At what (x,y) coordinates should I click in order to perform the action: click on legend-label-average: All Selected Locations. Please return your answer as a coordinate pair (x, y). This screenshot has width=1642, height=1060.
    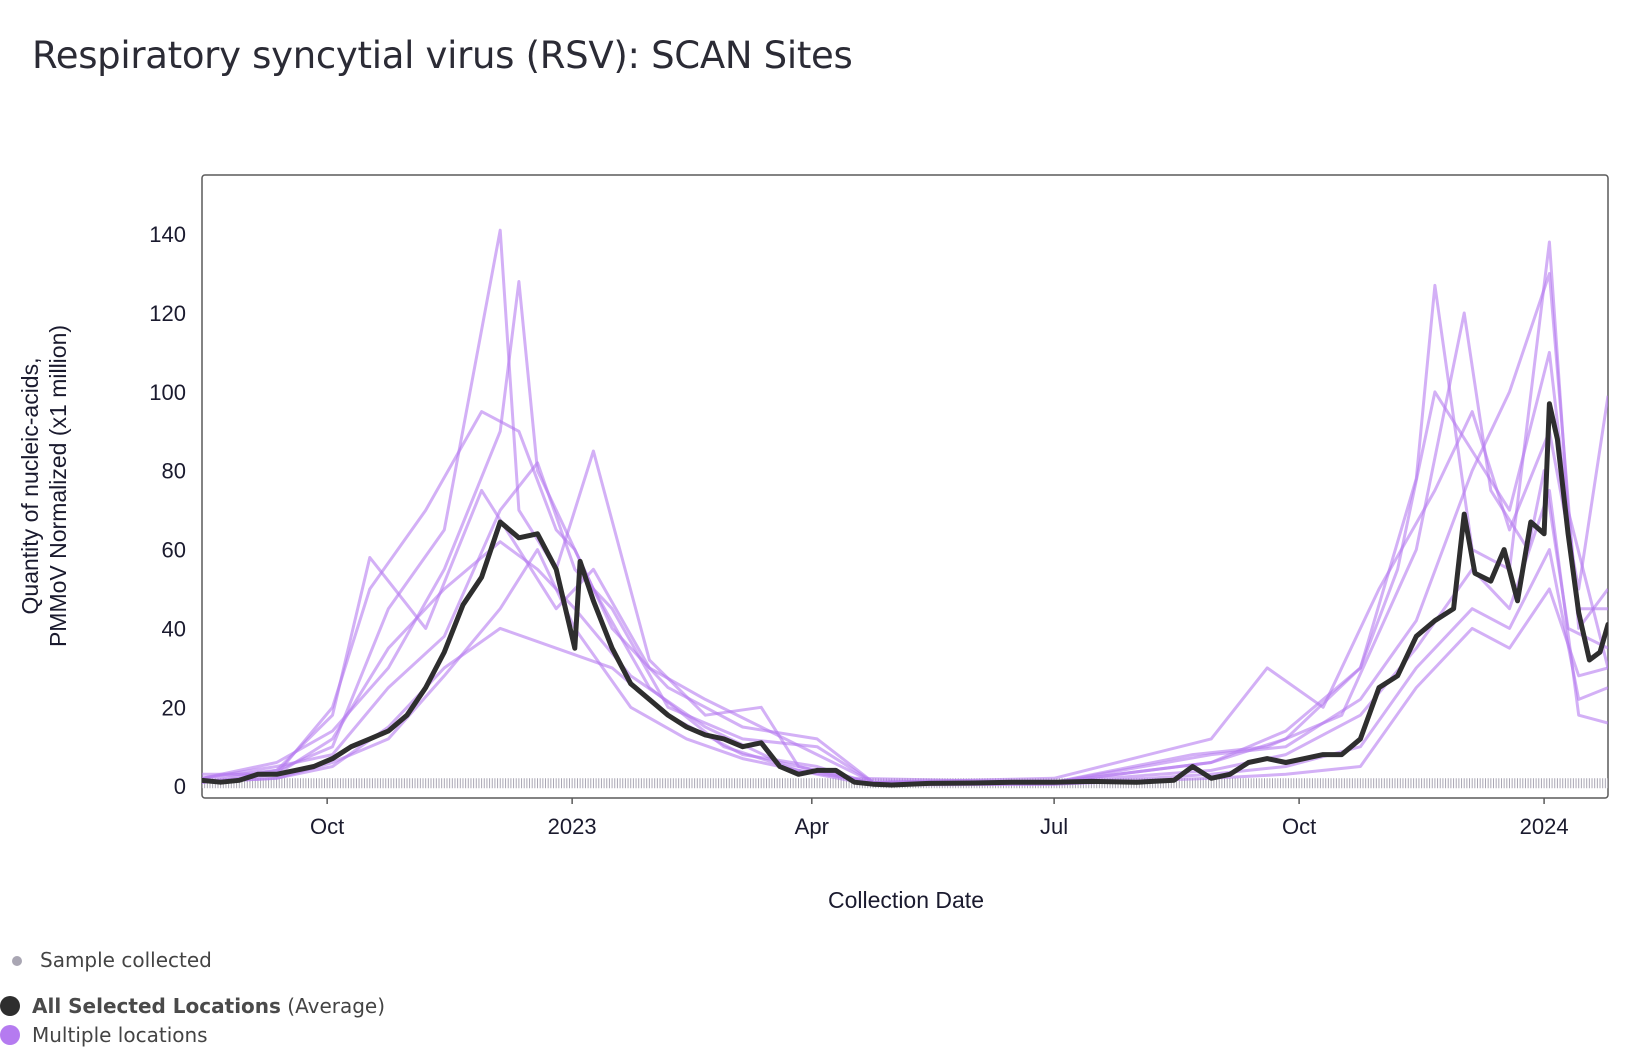
    Looking at the image, I should click on (156, 1006).